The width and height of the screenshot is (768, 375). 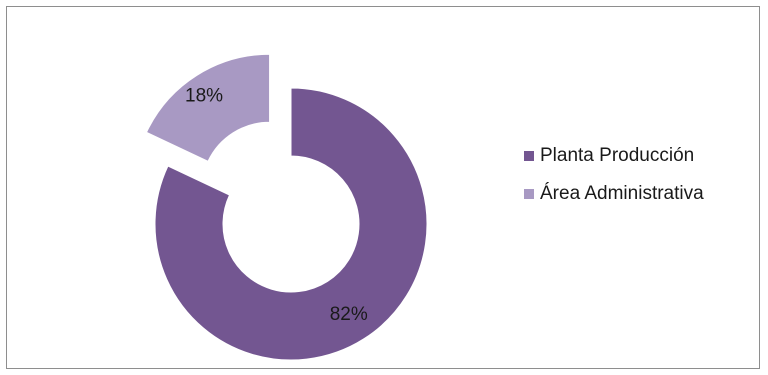 I want to click on legend-swatch-area-administrativa, so click(x=529, y=194).